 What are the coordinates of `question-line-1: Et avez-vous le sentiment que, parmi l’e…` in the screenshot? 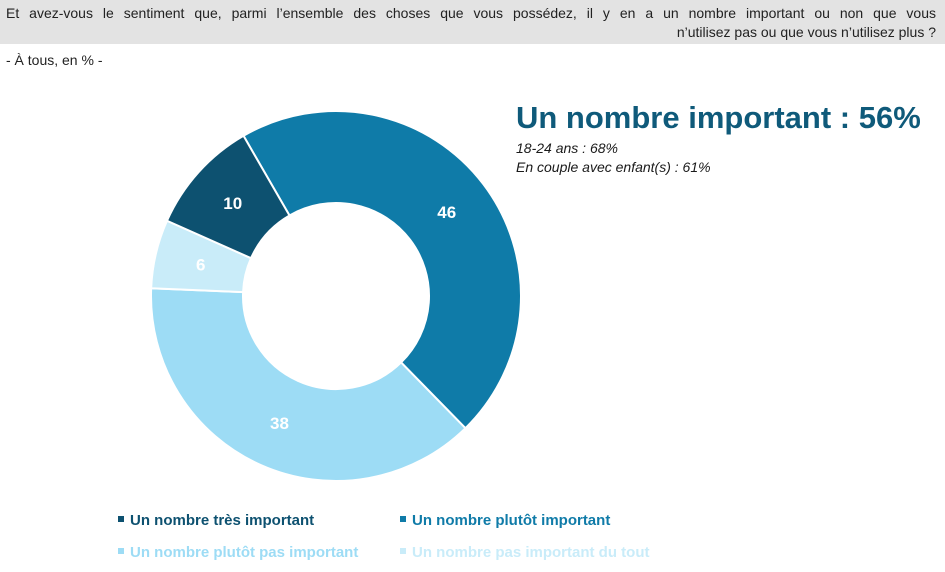 It's located at (471, 13).